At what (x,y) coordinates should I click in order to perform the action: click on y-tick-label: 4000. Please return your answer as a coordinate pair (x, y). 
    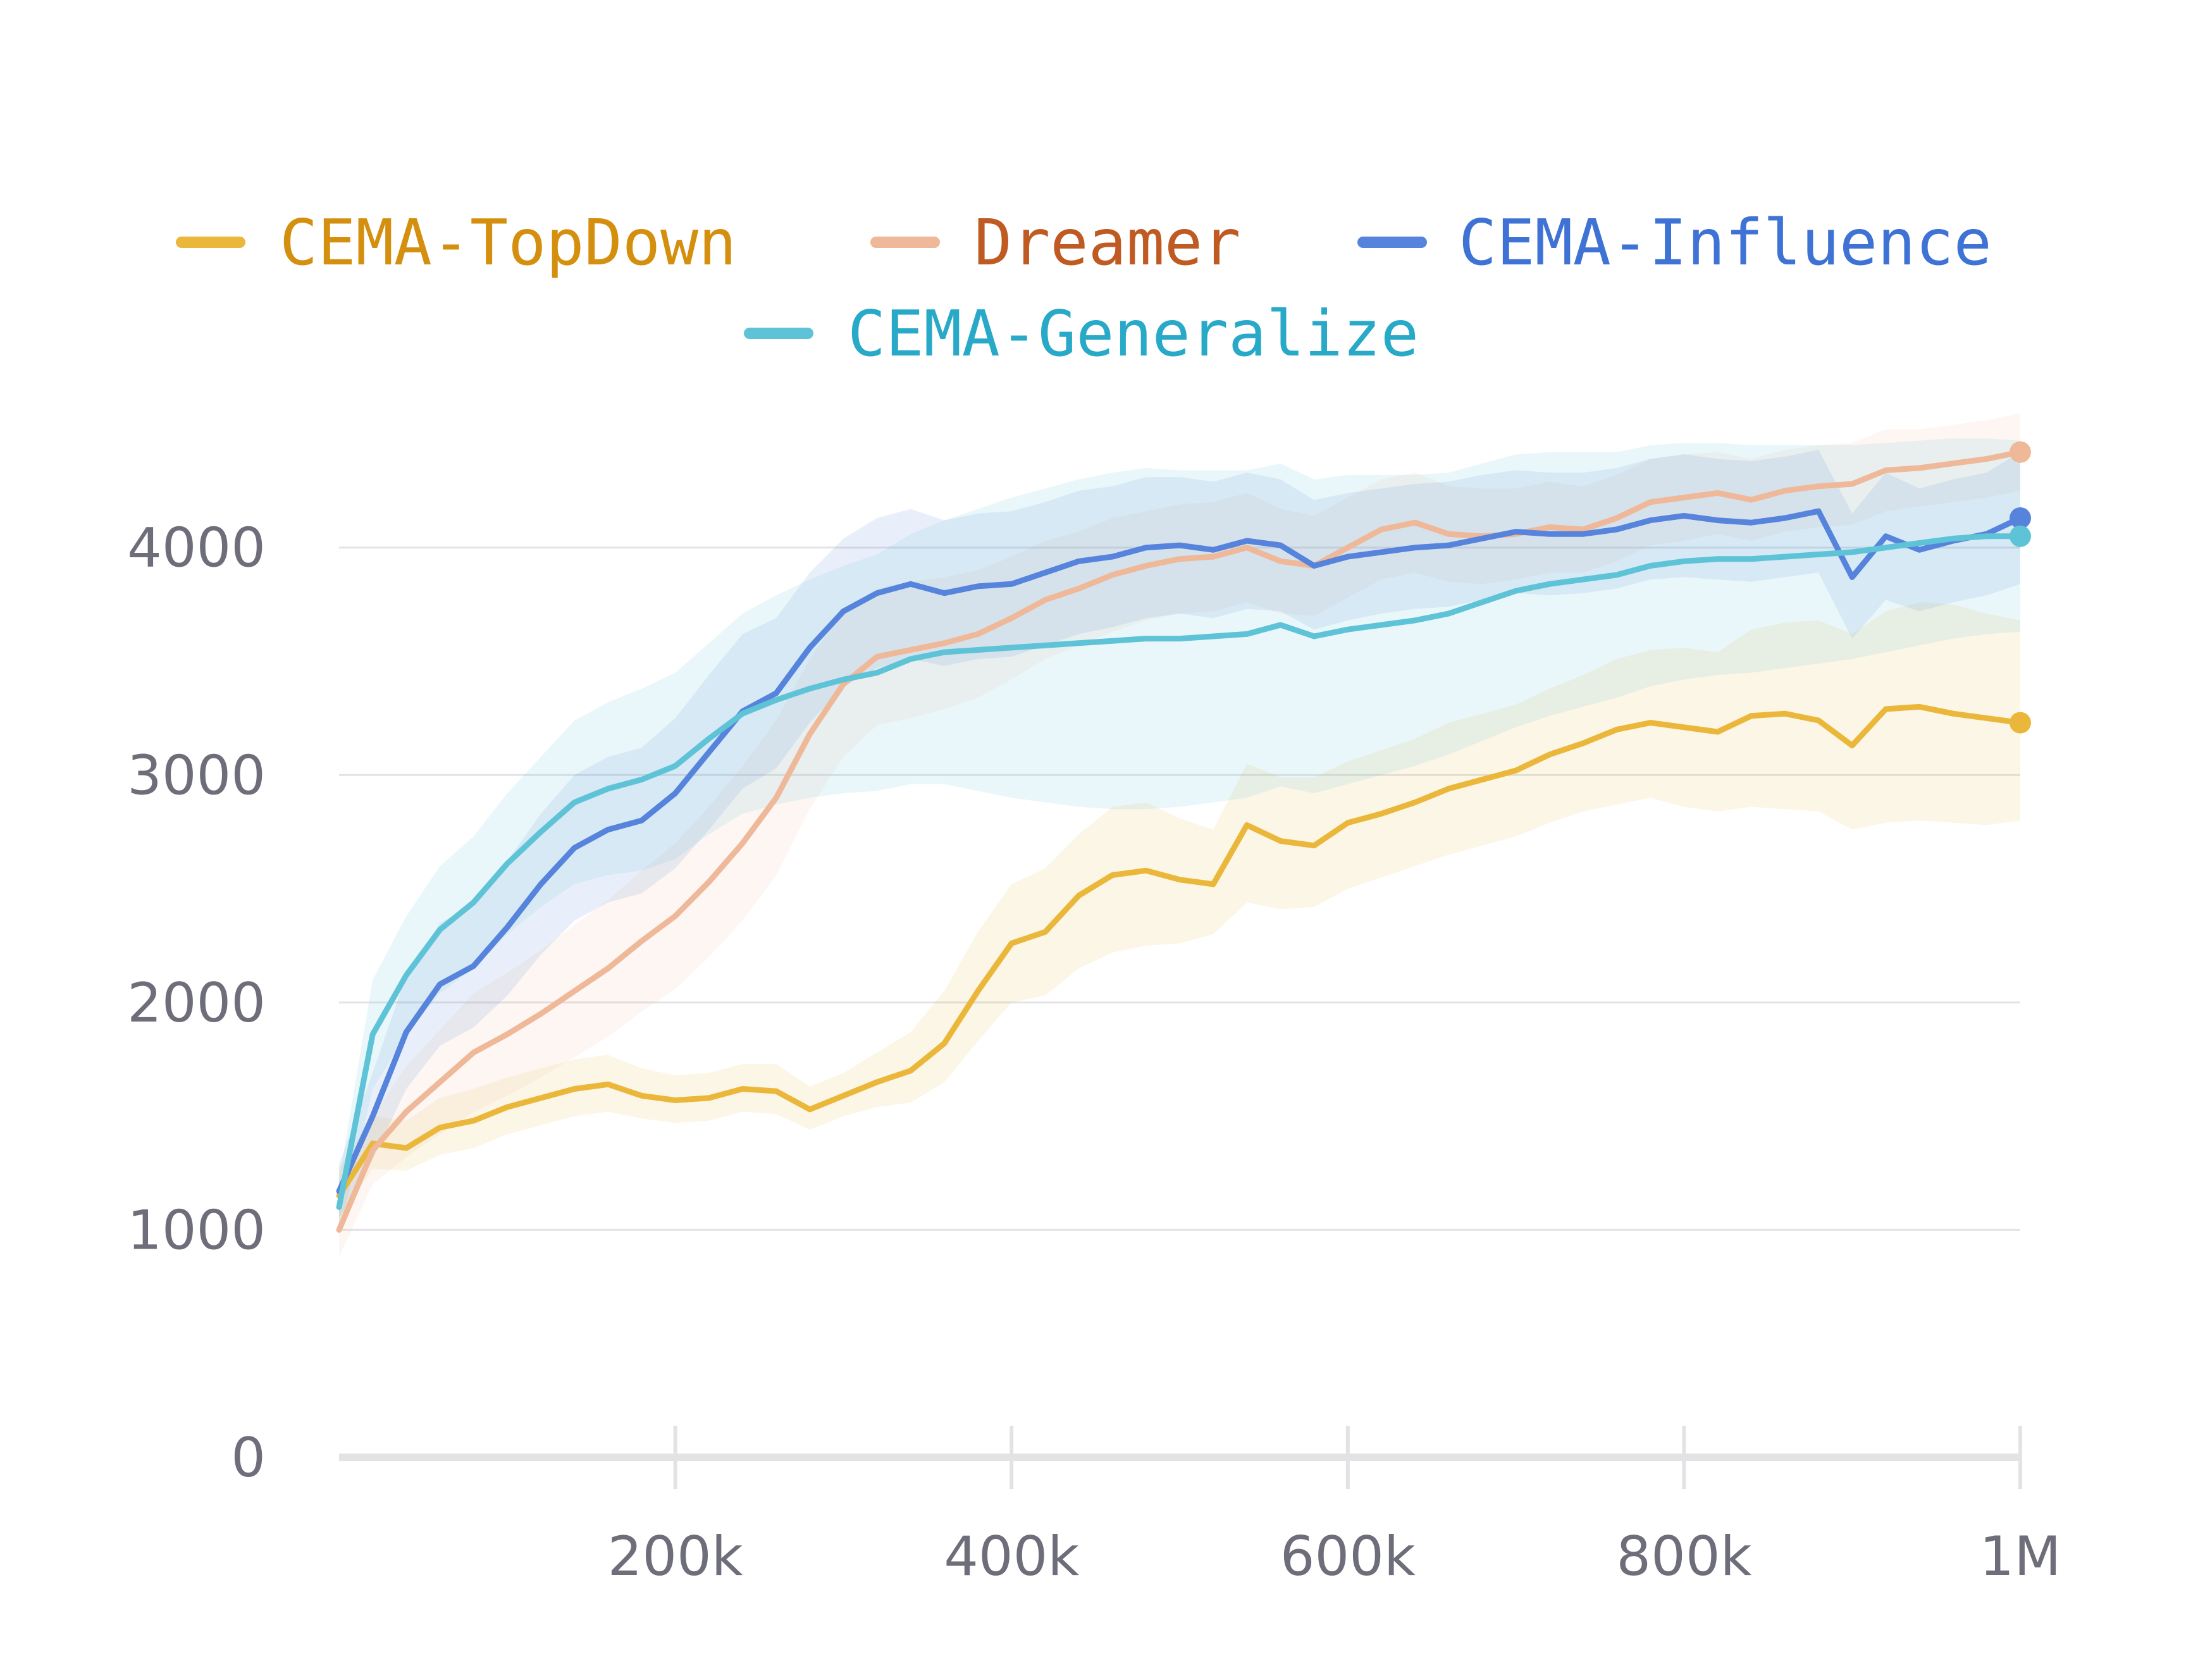
    Looking at the image, I should click on (196, 548).